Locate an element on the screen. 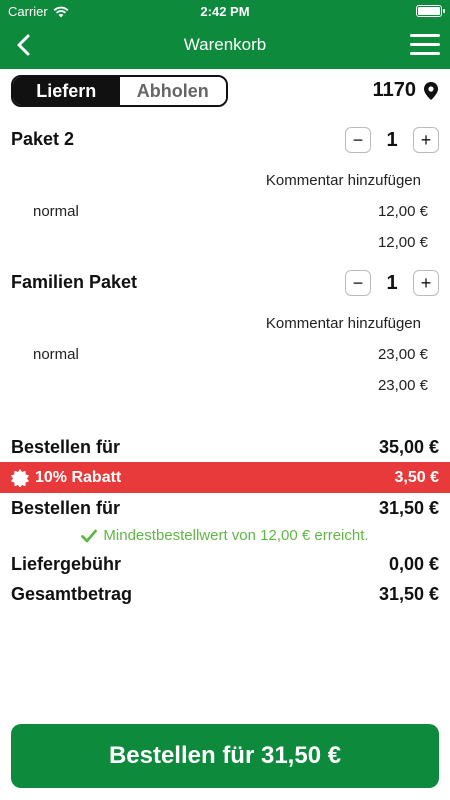  subtotal-label: Bestellen für is located at coordinates (66, 447).